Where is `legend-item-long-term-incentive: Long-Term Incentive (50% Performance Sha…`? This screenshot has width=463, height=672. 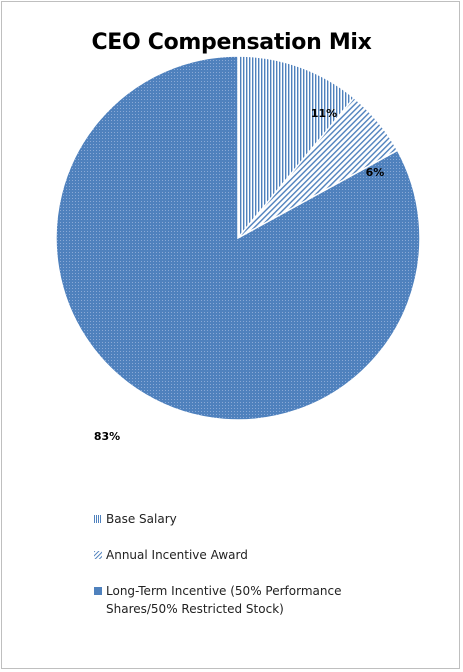 legend-item-long-term-incentive: Long-Term Incentive (50% Performance Sha… is located at coordinates (254, 600).